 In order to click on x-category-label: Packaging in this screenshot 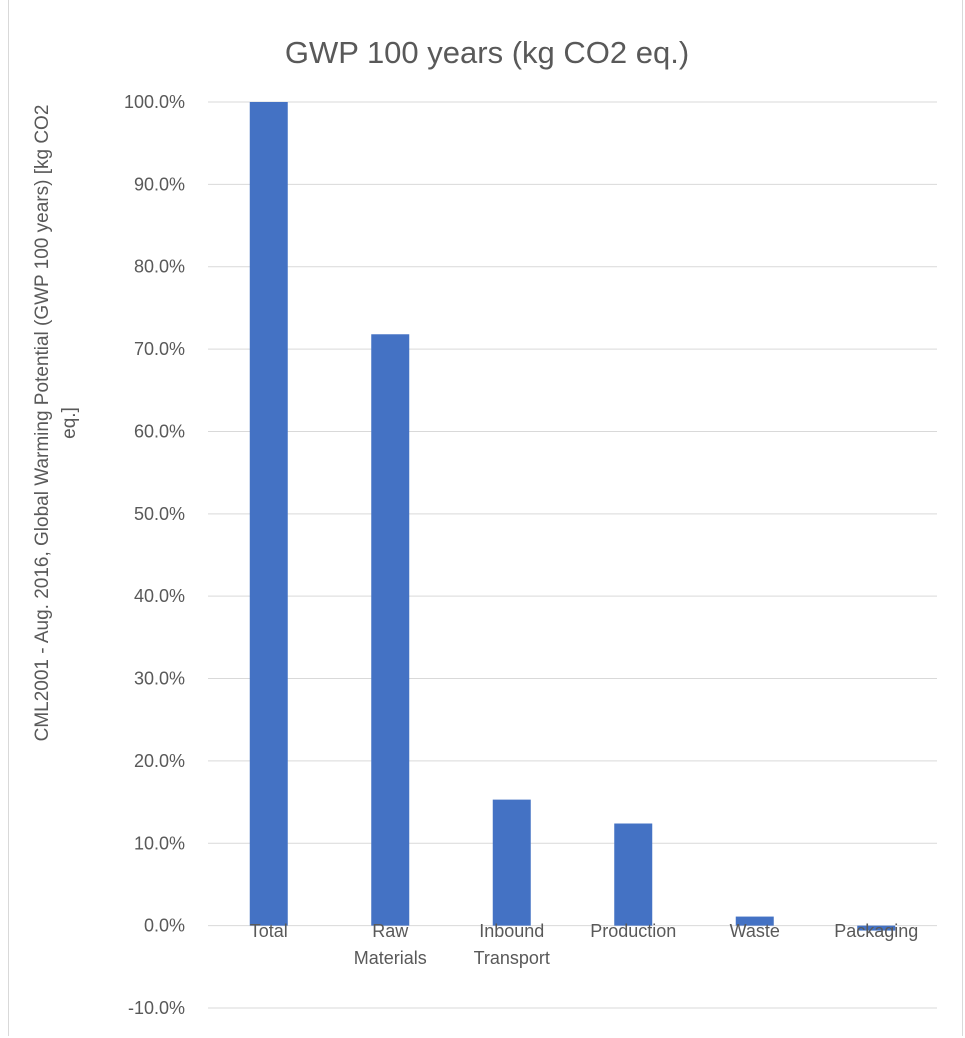, I will do `click(876, 931)`.